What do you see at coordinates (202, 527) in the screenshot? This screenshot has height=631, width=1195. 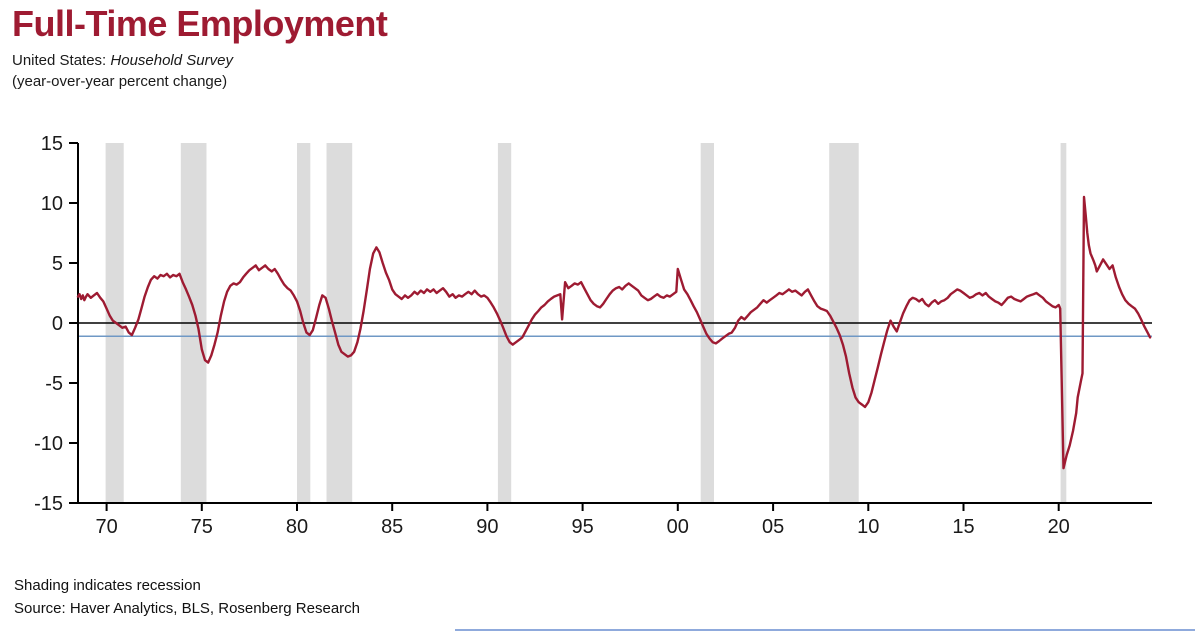 I see `x-tick-label: 75` at bounding box center [202, 527].